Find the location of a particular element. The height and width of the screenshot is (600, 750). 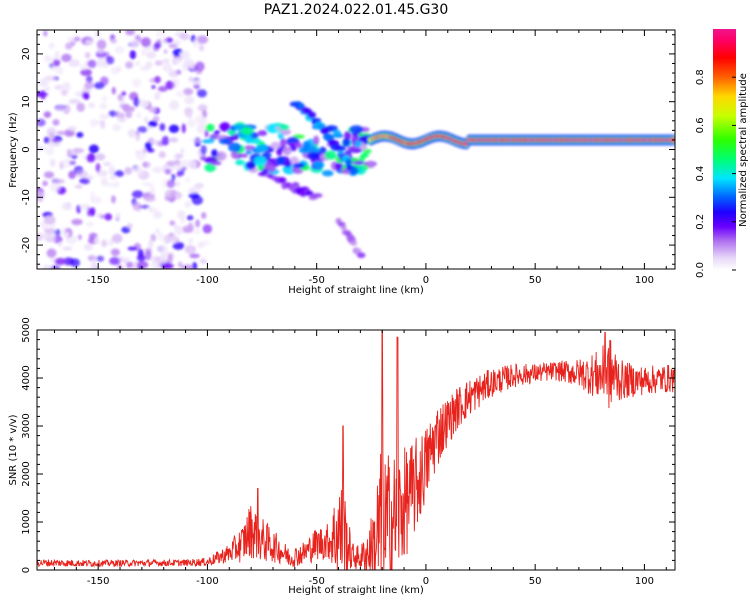

spectrogram-x-axis-label: Height of straight line (km) is located at coordinates (356, 290).